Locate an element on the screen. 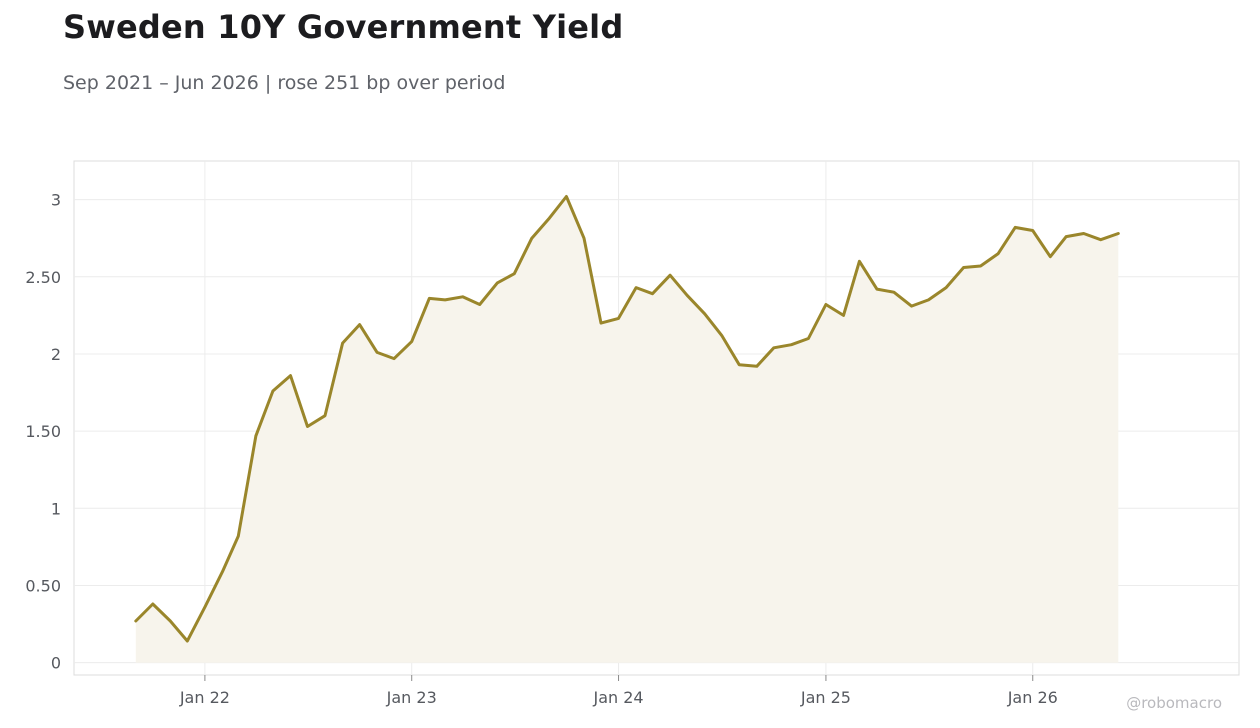 The width and height of the screenshot is (1260, 728). watermark: @robomacro is located at coordinates (1174, 703).